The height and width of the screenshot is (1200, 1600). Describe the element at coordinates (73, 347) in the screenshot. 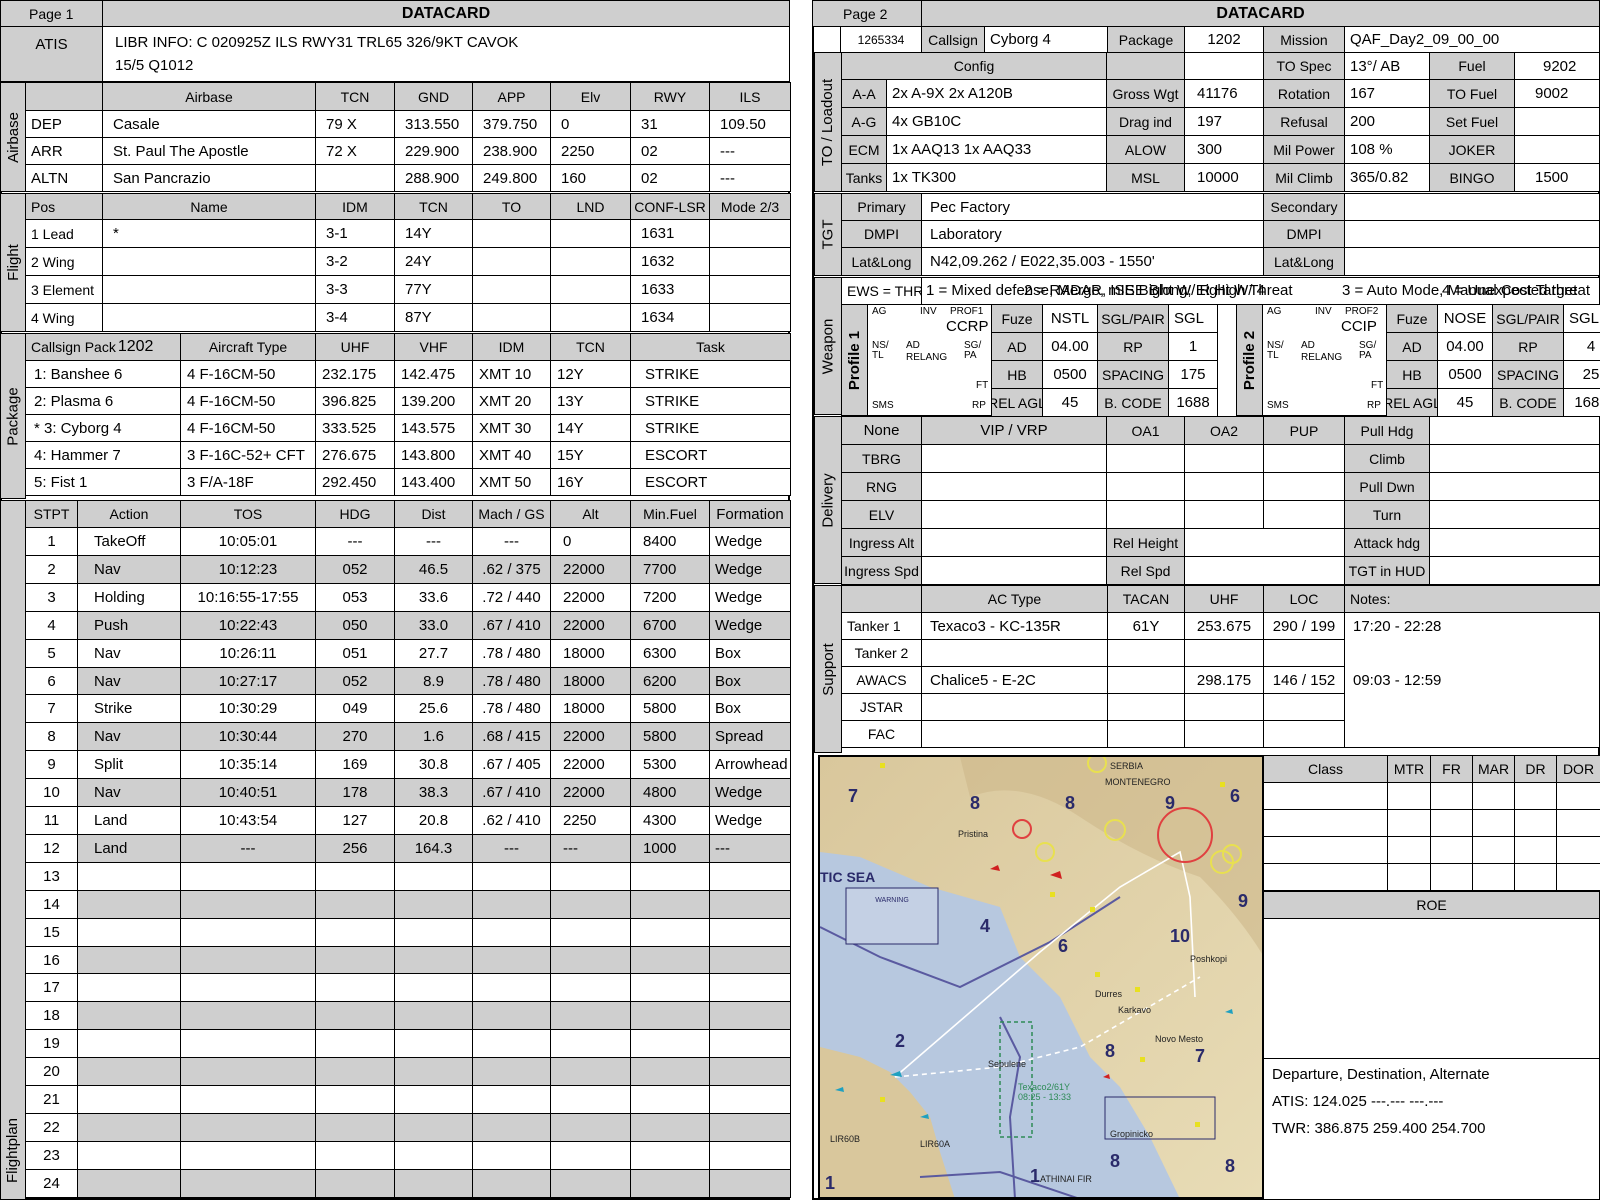

I see `callsign-pack-label: Callsign Pack` at that location.